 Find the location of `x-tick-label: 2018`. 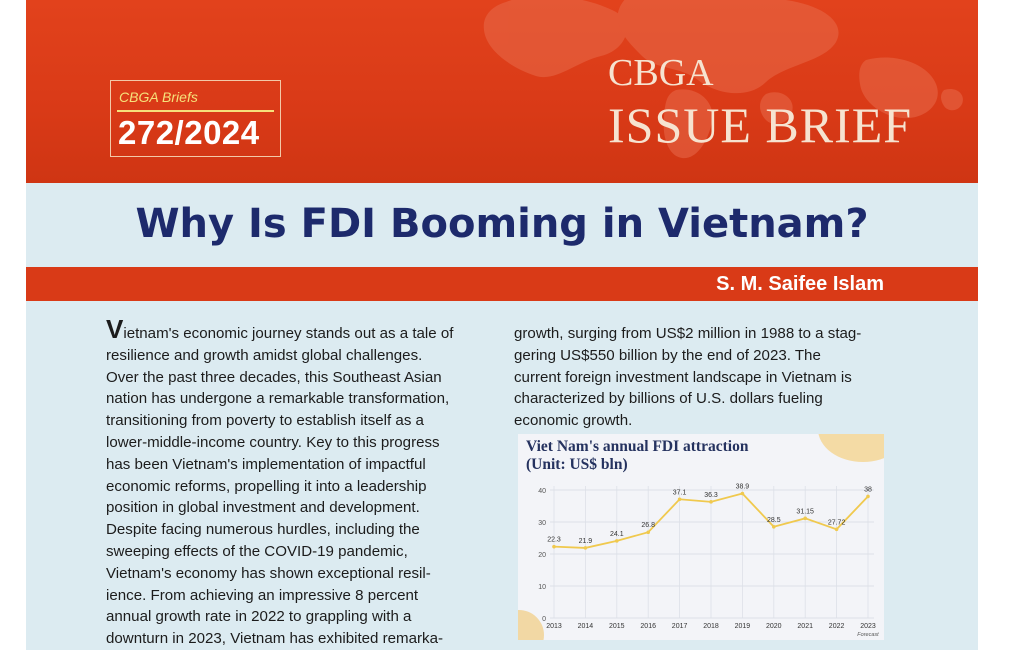

x-tick-label: 2018 is located at coordinates (711, 626).